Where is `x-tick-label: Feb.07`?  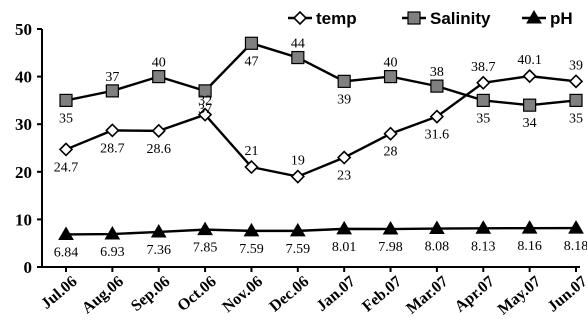
x-tick-label: Feb.07 is located at coordinates (382, 294).